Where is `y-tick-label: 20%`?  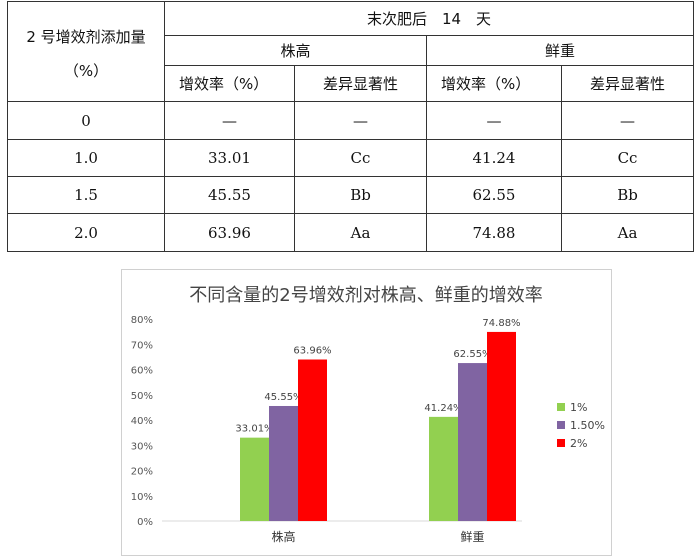
y-tick-label: 20% is located at coordinates (142, 472).